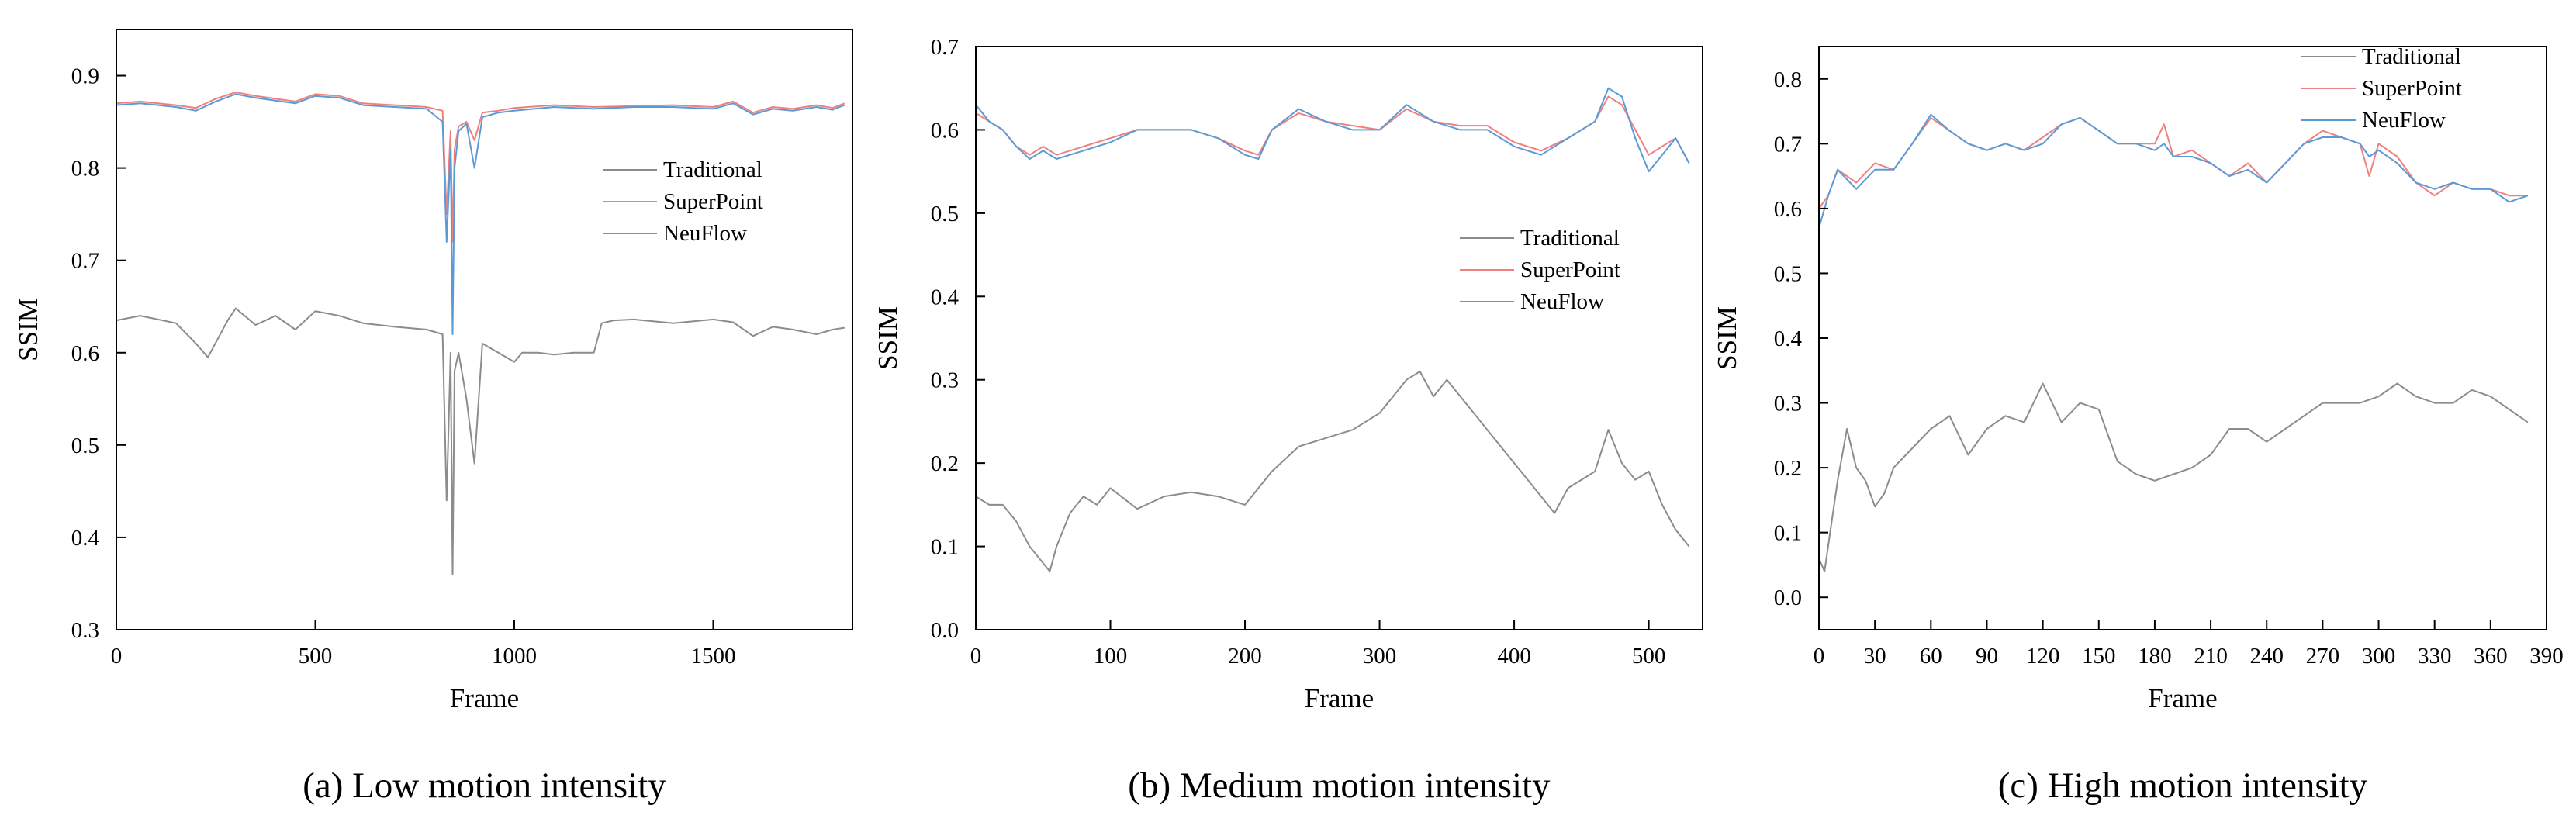  Describe the element at coordinates (2043, 656) in the screenshot. I see `x-tick-label: 120` at that location.